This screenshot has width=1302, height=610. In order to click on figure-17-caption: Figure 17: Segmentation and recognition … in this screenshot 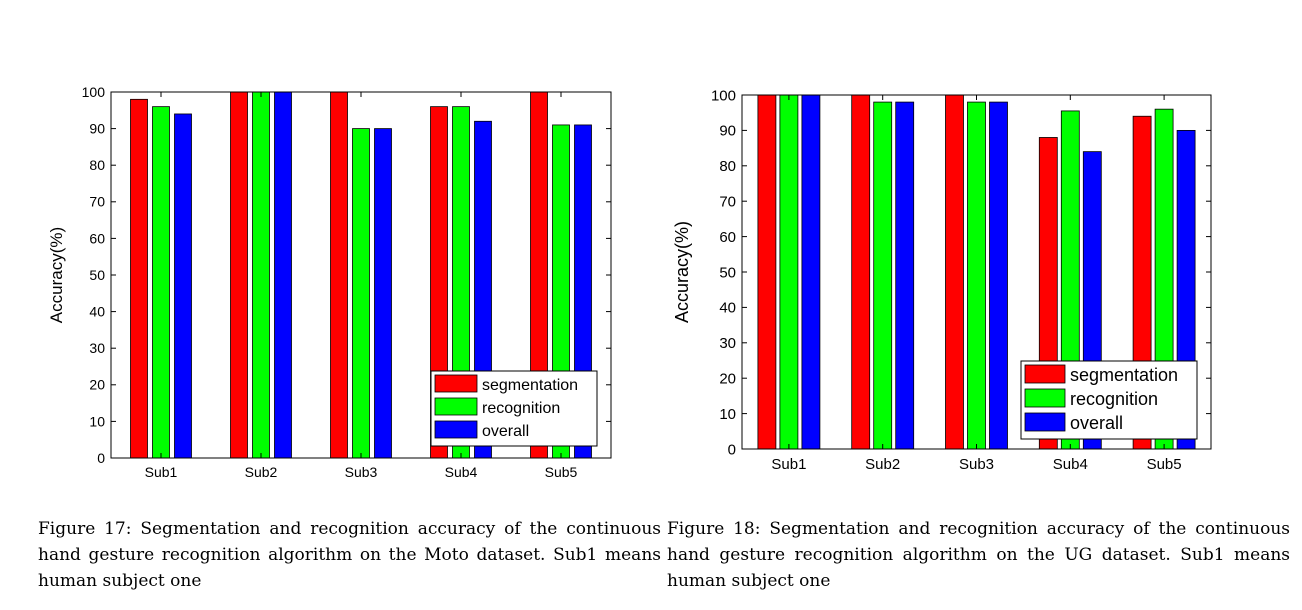, I will do `click(349, 555)`.